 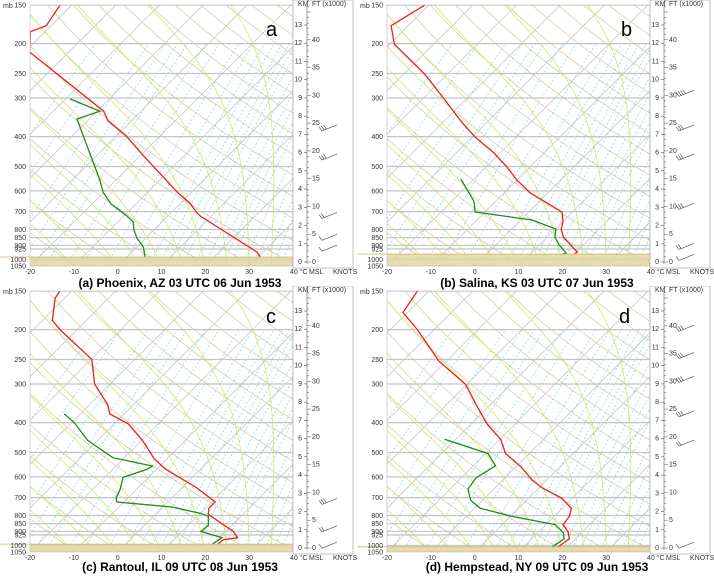 I want to click on km-tick-label: 13, so click(x=298, y=311).